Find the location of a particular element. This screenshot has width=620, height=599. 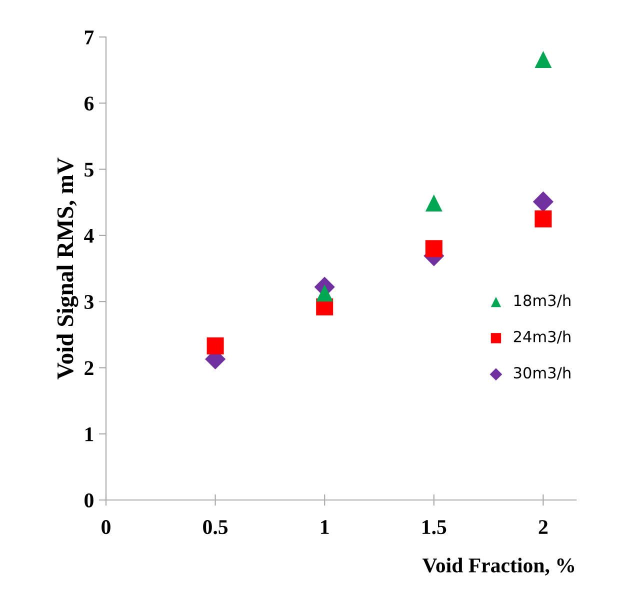

y-axis-title: Void Signal RMS, mV is located at coordinates (67, 269).